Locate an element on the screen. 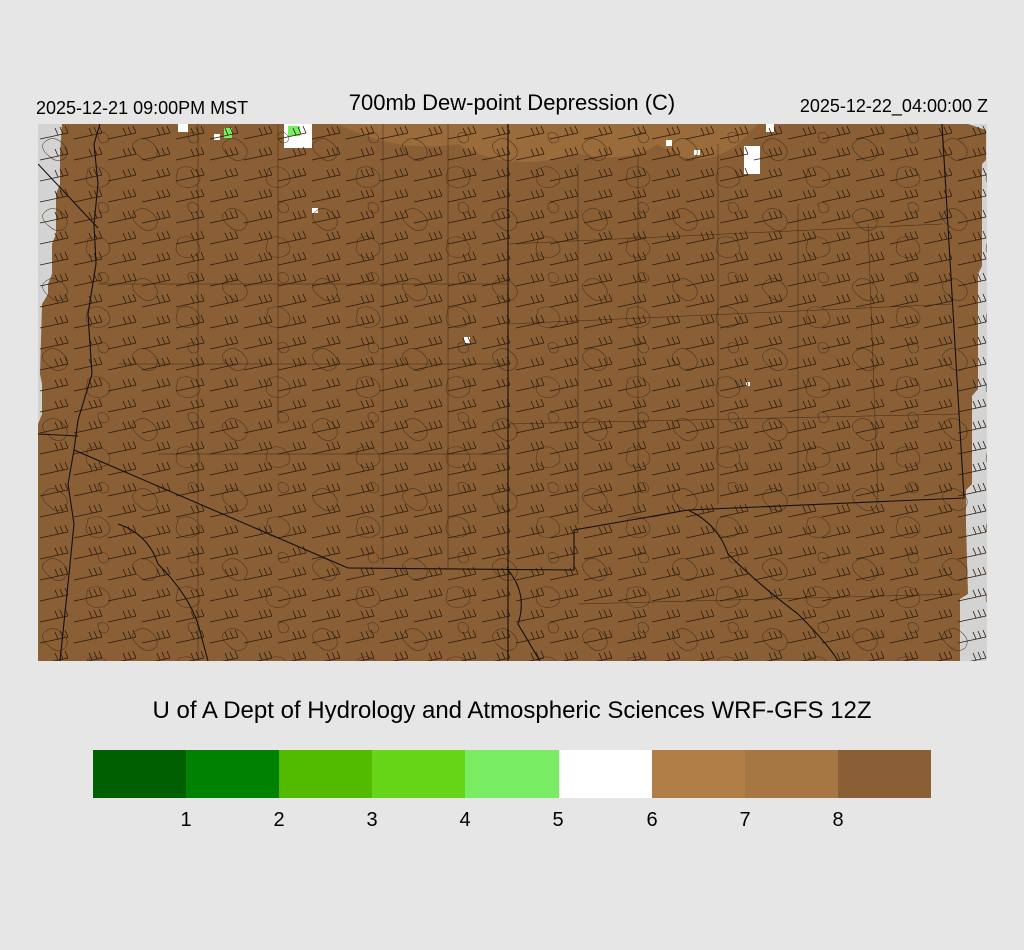 The width and height of the screenshot is (1024, 950). colorbar-tick-label: 6 is located at coordinates (652, 820).